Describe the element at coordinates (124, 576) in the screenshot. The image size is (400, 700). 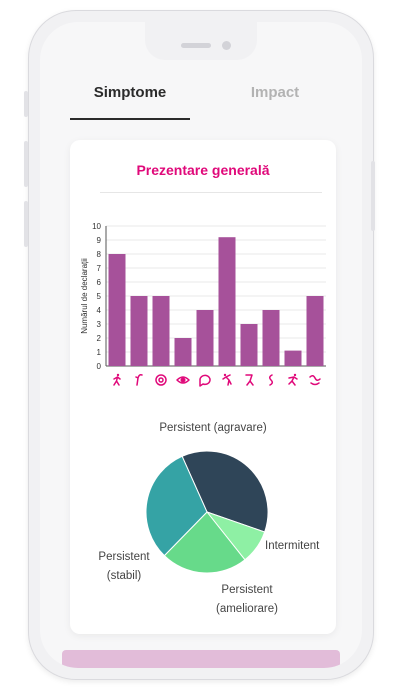
I see `pie-label-stabil-line2: (stabil)` at that location.